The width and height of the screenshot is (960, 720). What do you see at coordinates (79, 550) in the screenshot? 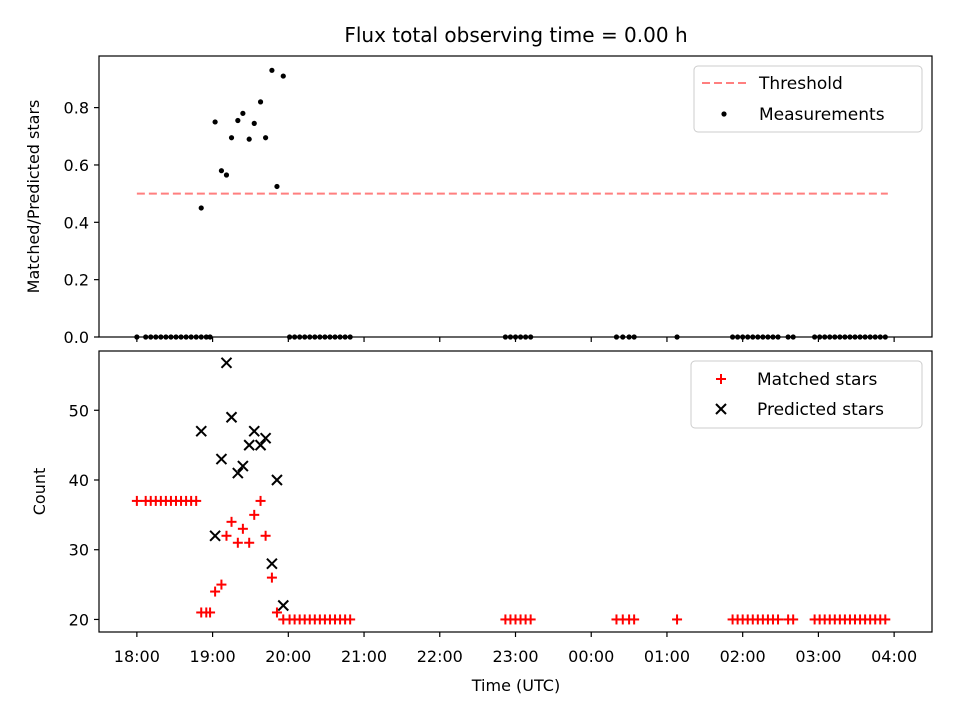
I see `y-tick-label: 30` at bounding box center [79, 550].